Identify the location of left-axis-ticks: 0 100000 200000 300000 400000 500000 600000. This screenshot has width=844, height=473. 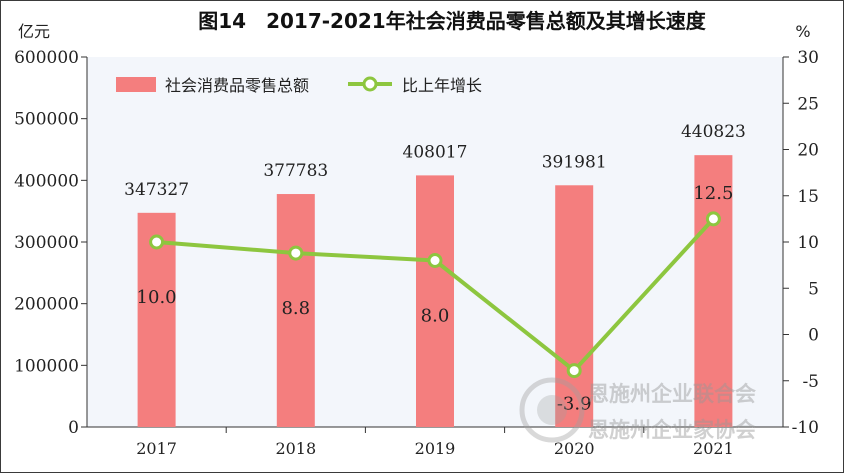
(50, 243).